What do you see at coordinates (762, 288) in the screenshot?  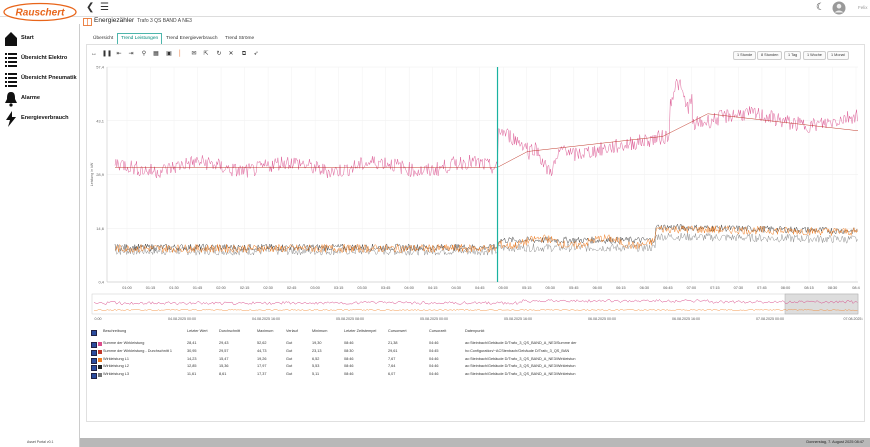 I see `x-tick-label: 07:45` at bounding box center [762, 288].